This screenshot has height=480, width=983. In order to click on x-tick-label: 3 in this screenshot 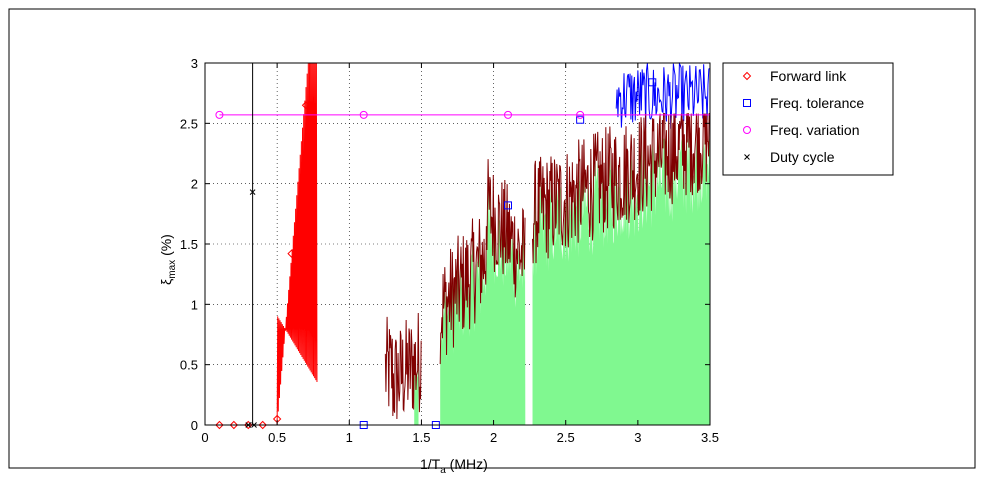, I will do `click(637, 437)`.